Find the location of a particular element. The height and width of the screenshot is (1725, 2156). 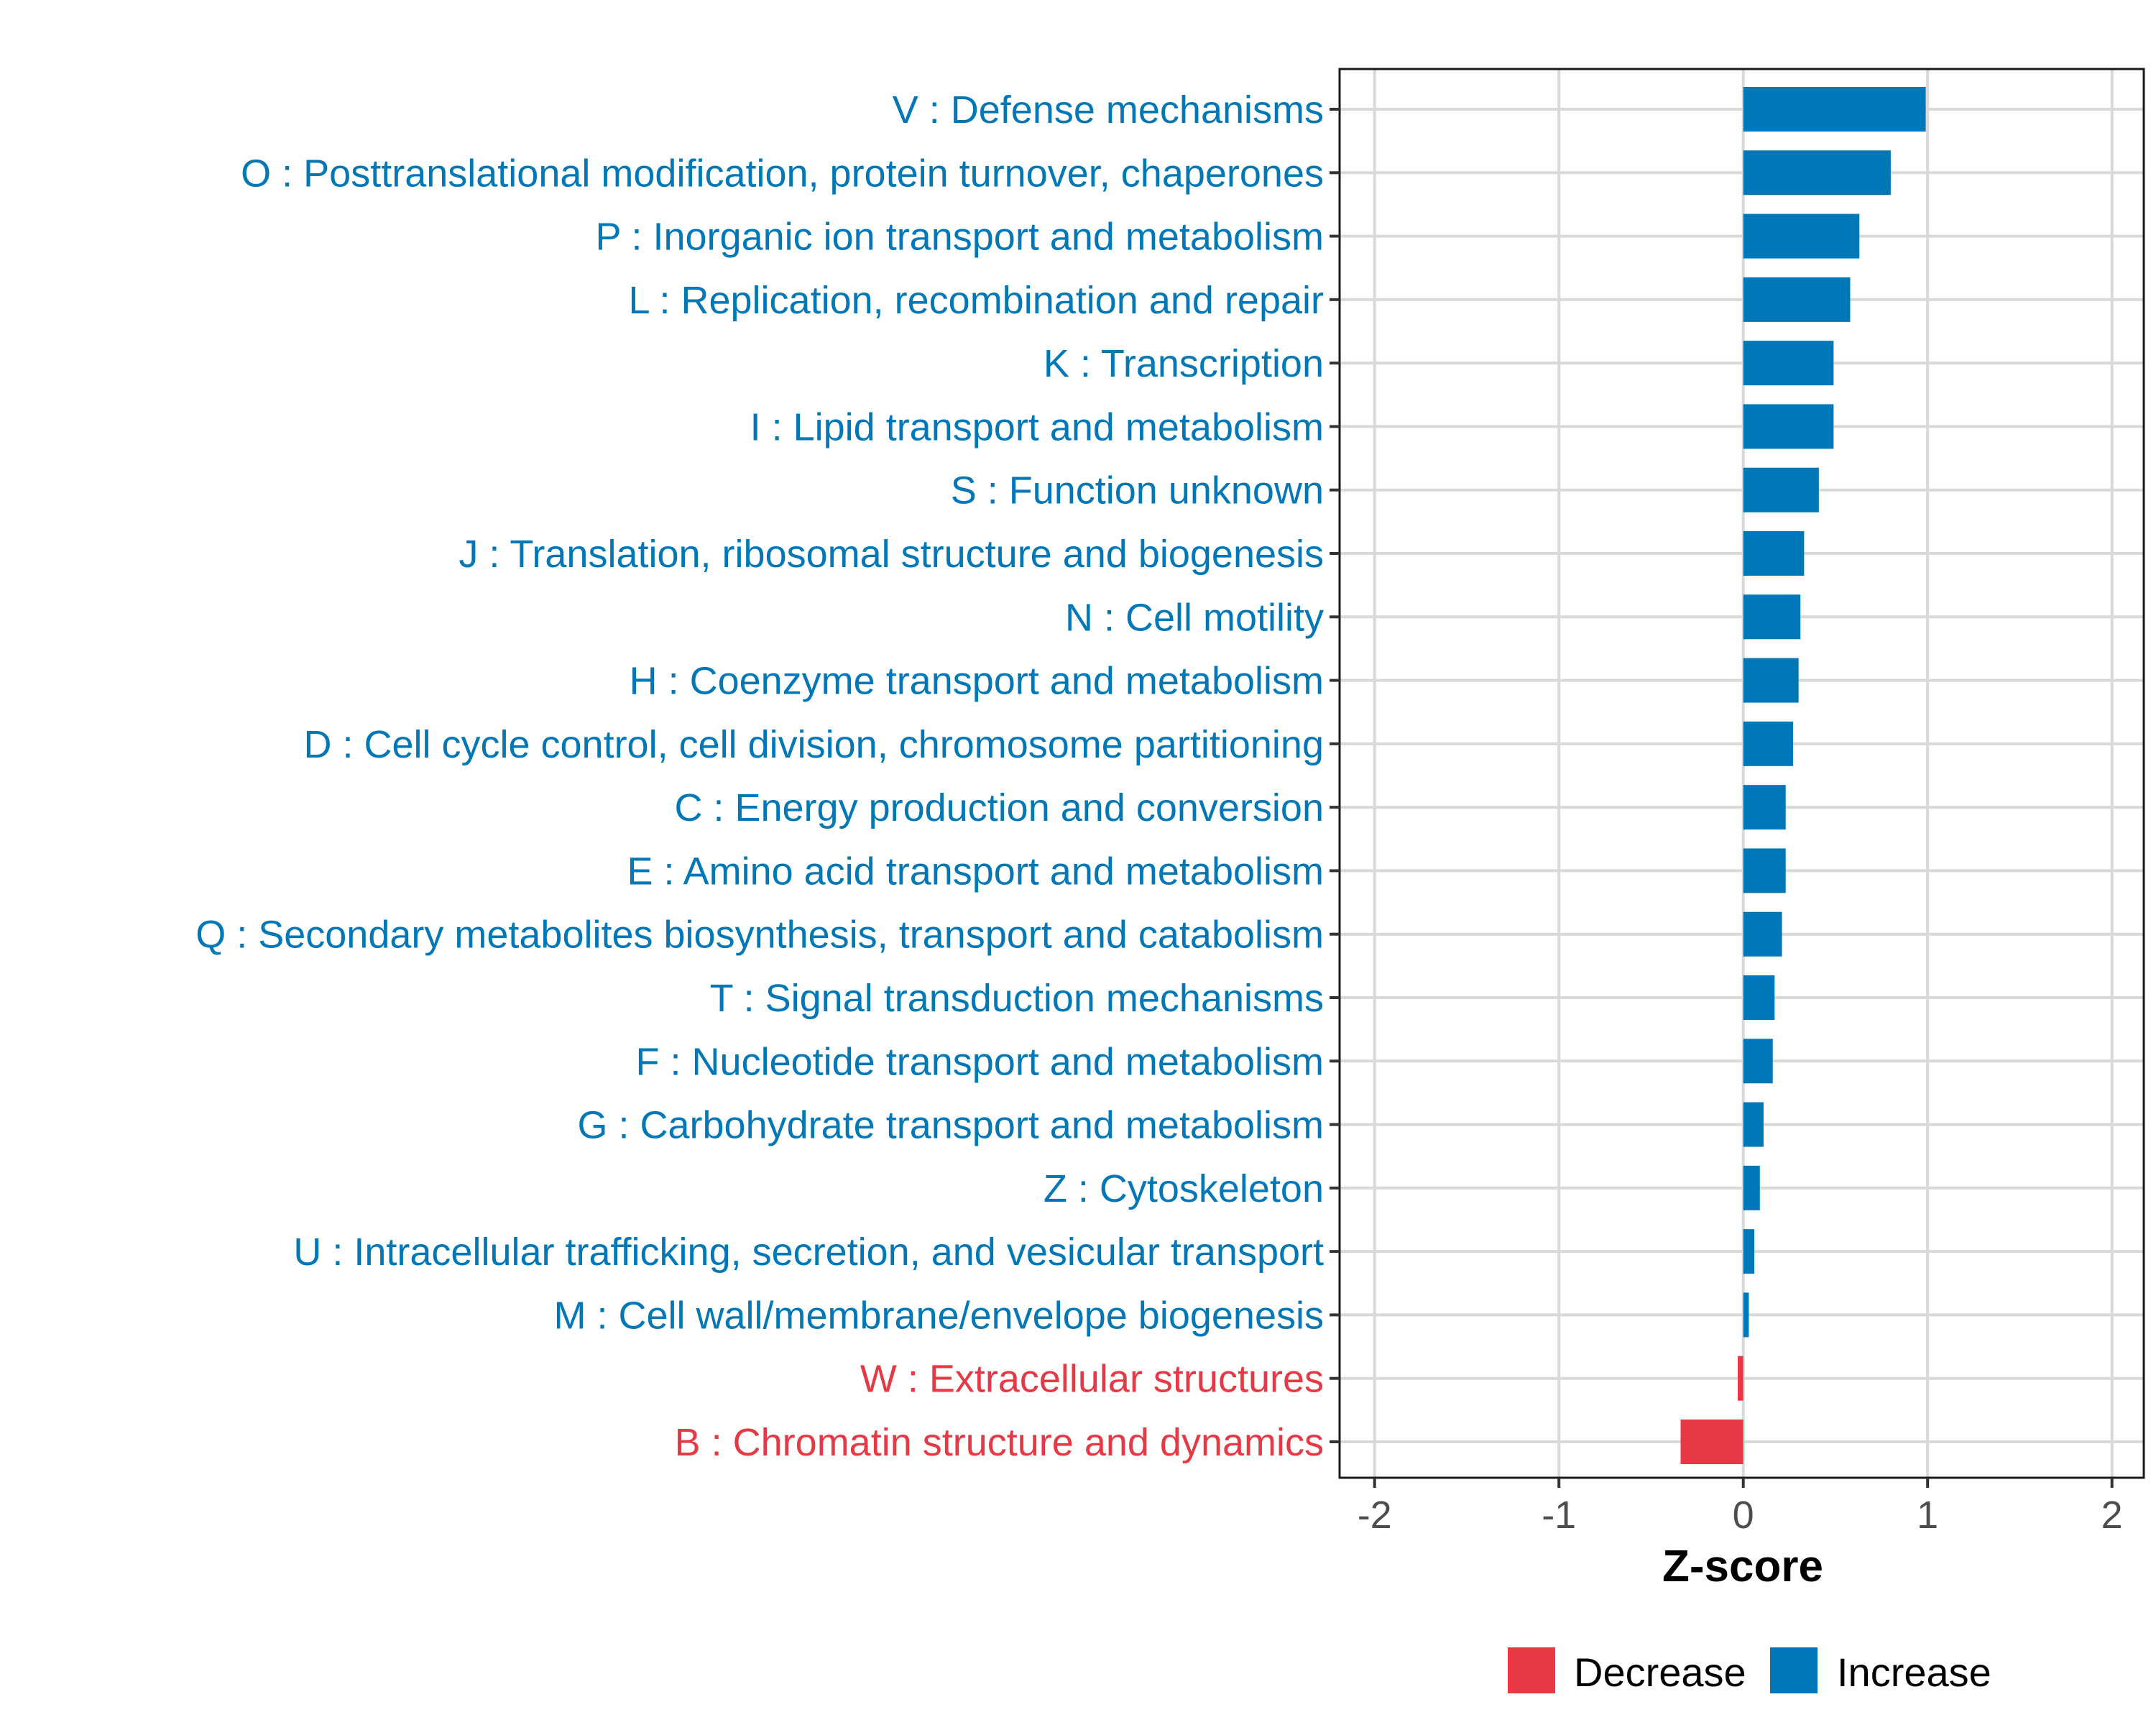

legend-label-increase: Increase is located at coordinates (1914, 1672).